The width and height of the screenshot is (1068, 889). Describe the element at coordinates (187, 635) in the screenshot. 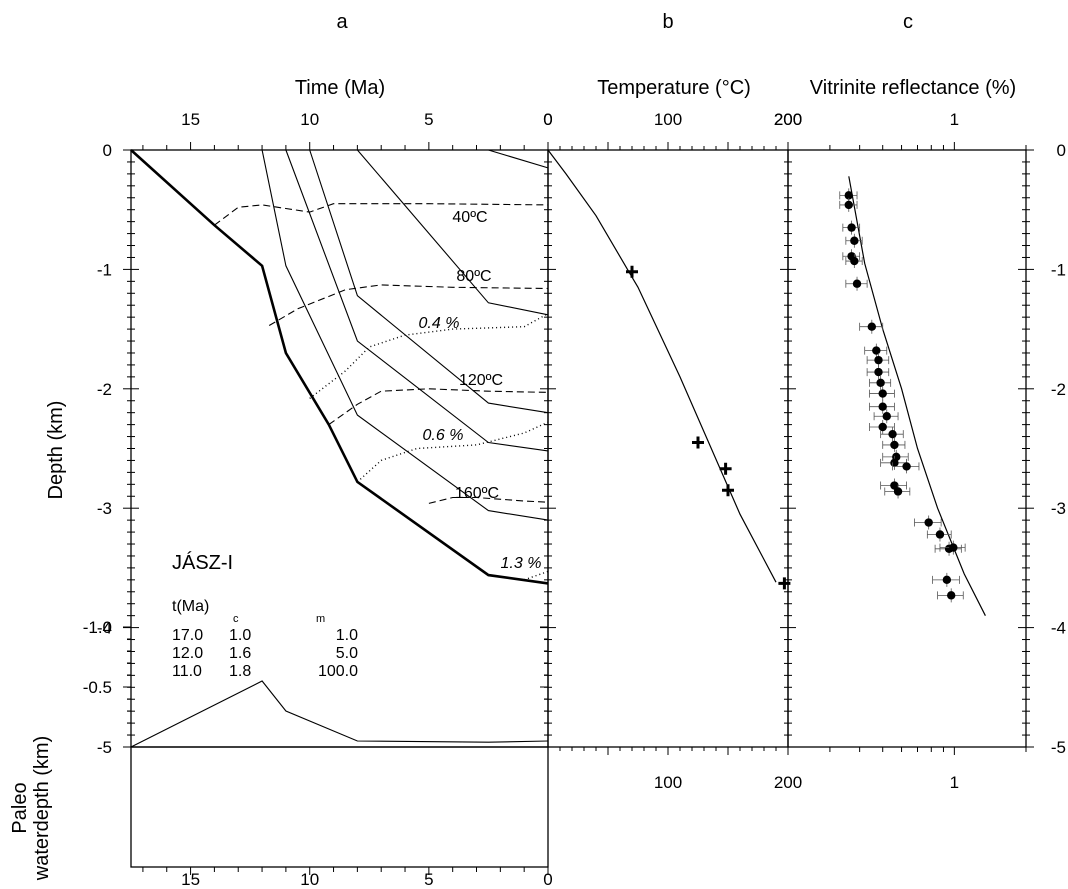

I see `table-cell-t: 17.0` at that location.